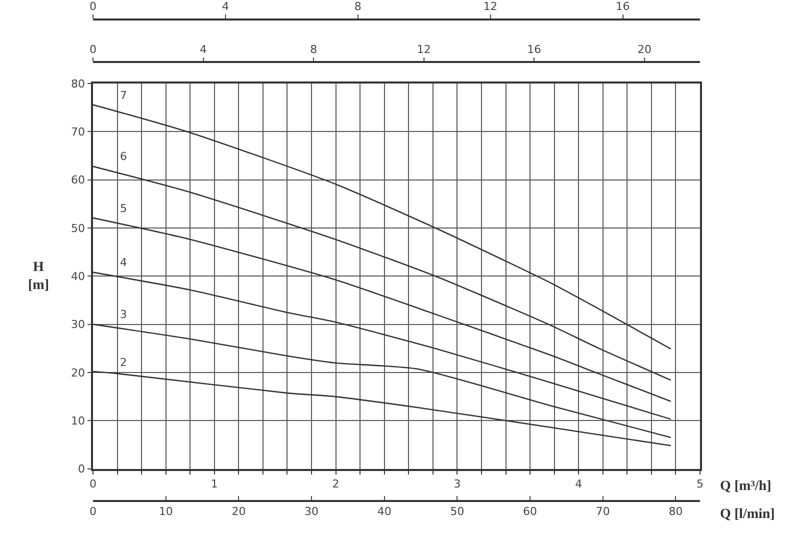 The height and width of the screenshot is (548, 811). What do you see at coordinates (78, 325) in the screenshot?
I see `y-tick-label: 30` at bounding box center [78, 325].